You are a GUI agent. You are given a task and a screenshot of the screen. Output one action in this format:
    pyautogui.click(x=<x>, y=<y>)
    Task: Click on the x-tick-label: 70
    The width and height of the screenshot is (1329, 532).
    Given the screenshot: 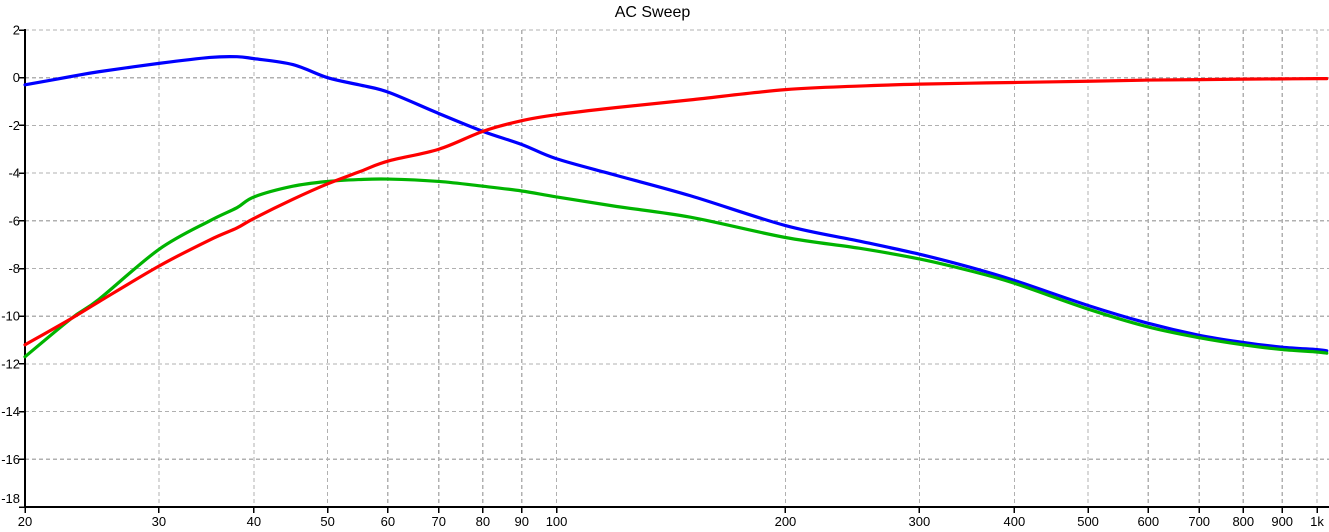 What is the action you would take?
    pyautogui.click(x=439, y=521)
    